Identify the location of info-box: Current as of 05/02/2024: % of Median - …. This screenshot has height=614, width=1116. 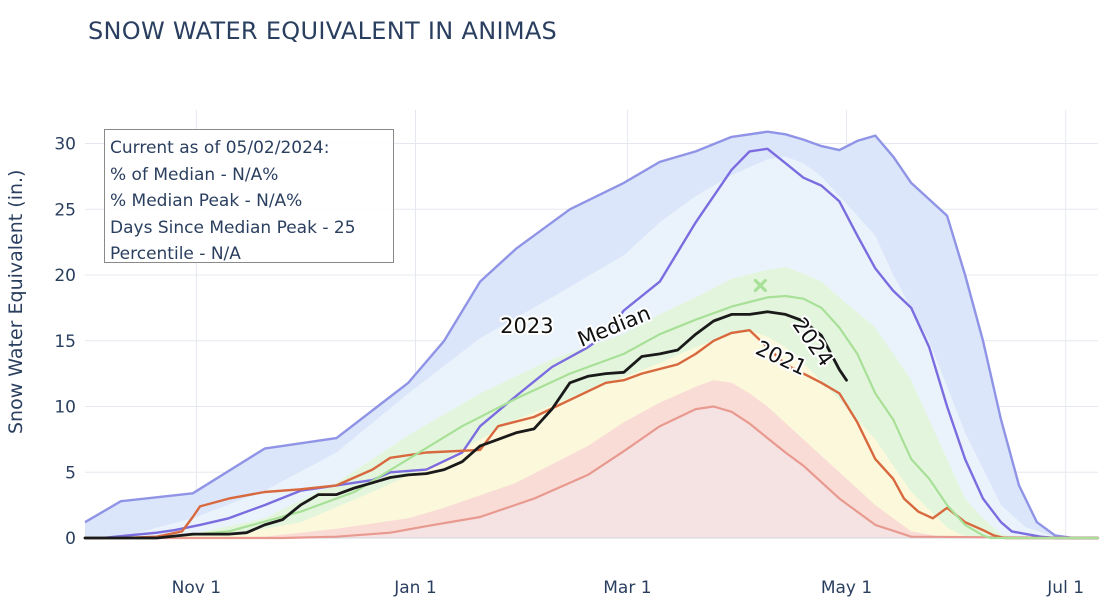
(249, 196).